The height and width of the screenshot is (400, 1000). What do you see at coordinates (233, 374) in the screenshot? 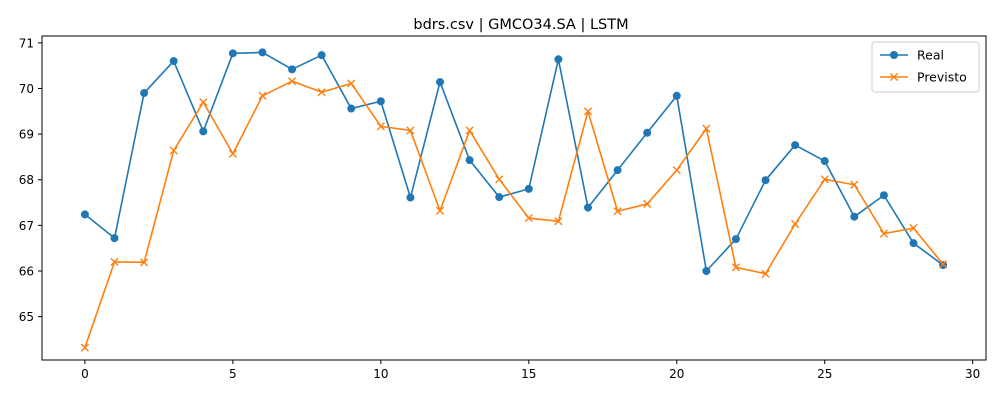
I see `x-tick-label: 5` at bounding box center [233, 374].